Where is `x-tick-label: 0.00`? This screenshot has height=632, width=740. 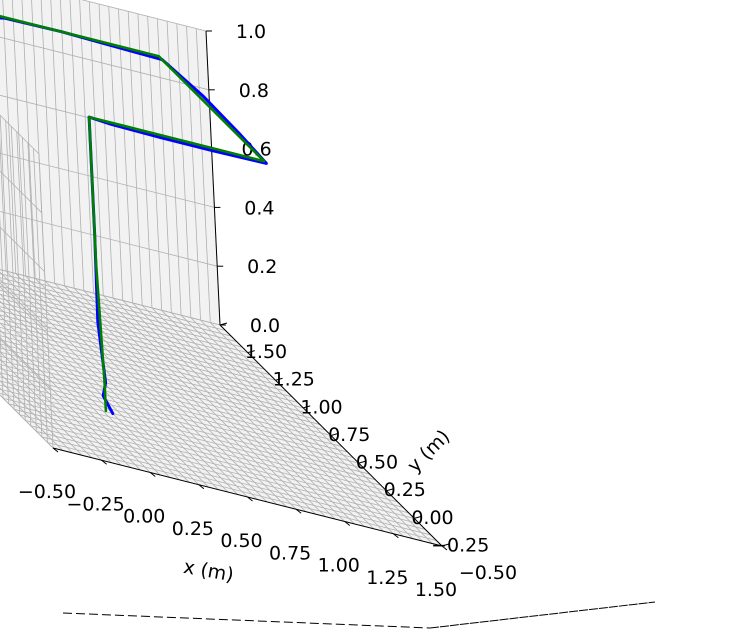
x-tick-label: 0.00 is located at coordinates (144, 517).